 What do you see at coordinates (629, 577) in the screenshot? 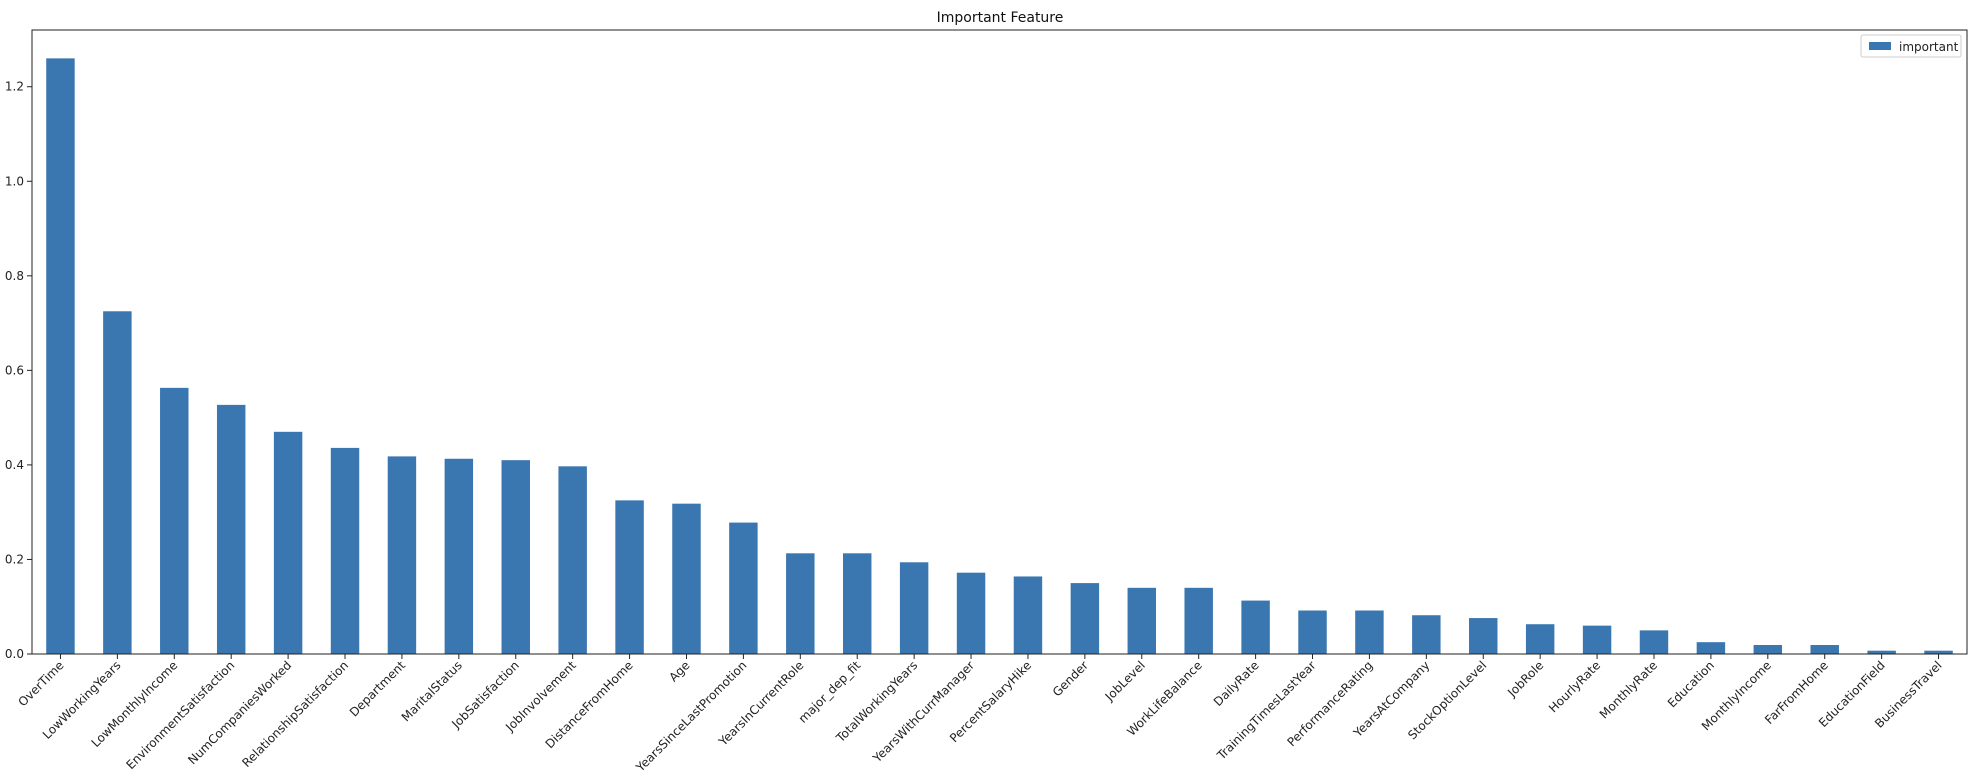
I see `bar-DistanceFromHome` at bounding box center [629, 577].